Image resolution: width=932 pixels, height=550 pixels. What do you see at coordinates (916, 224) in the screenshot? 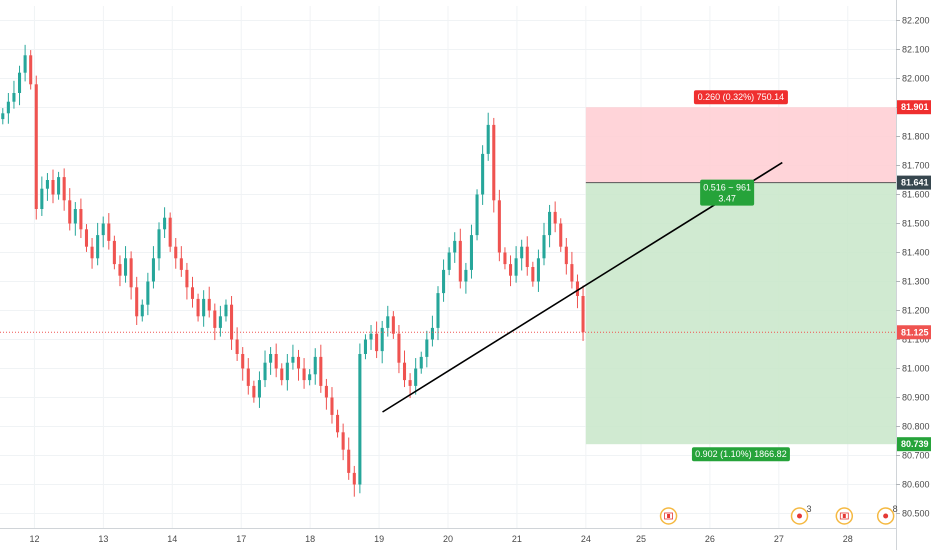
I see `y-tick-label: 81.500` at bounding box center [916, 224].